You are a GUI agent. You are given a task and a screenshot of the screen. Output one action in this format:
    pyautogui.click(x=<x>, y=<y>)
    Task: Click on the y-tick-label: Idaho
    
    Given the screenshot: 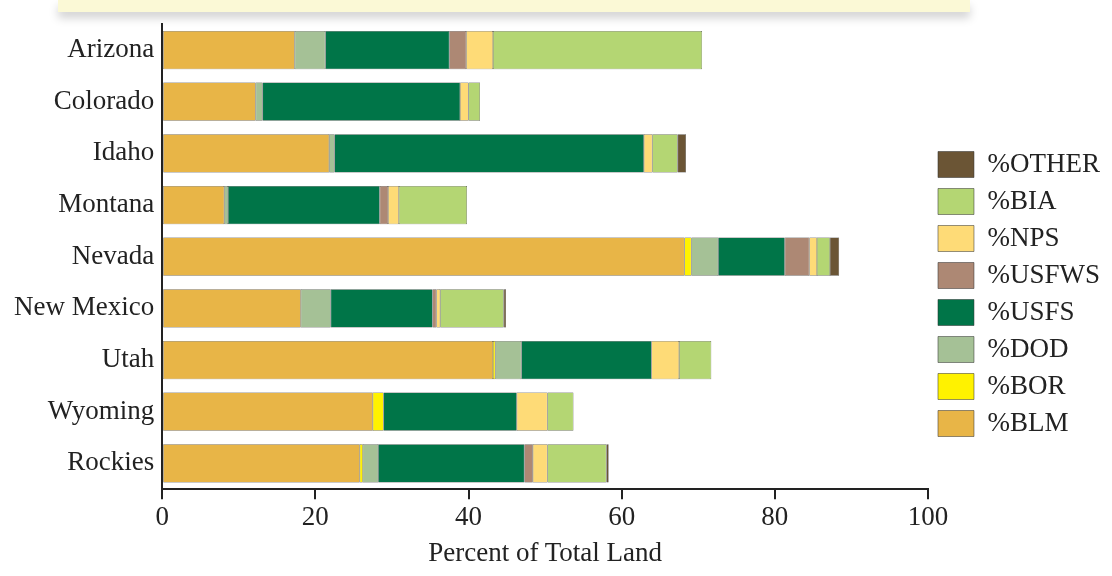 What is the action you would take?
    pyautogui.click(x=123, y=151)
    